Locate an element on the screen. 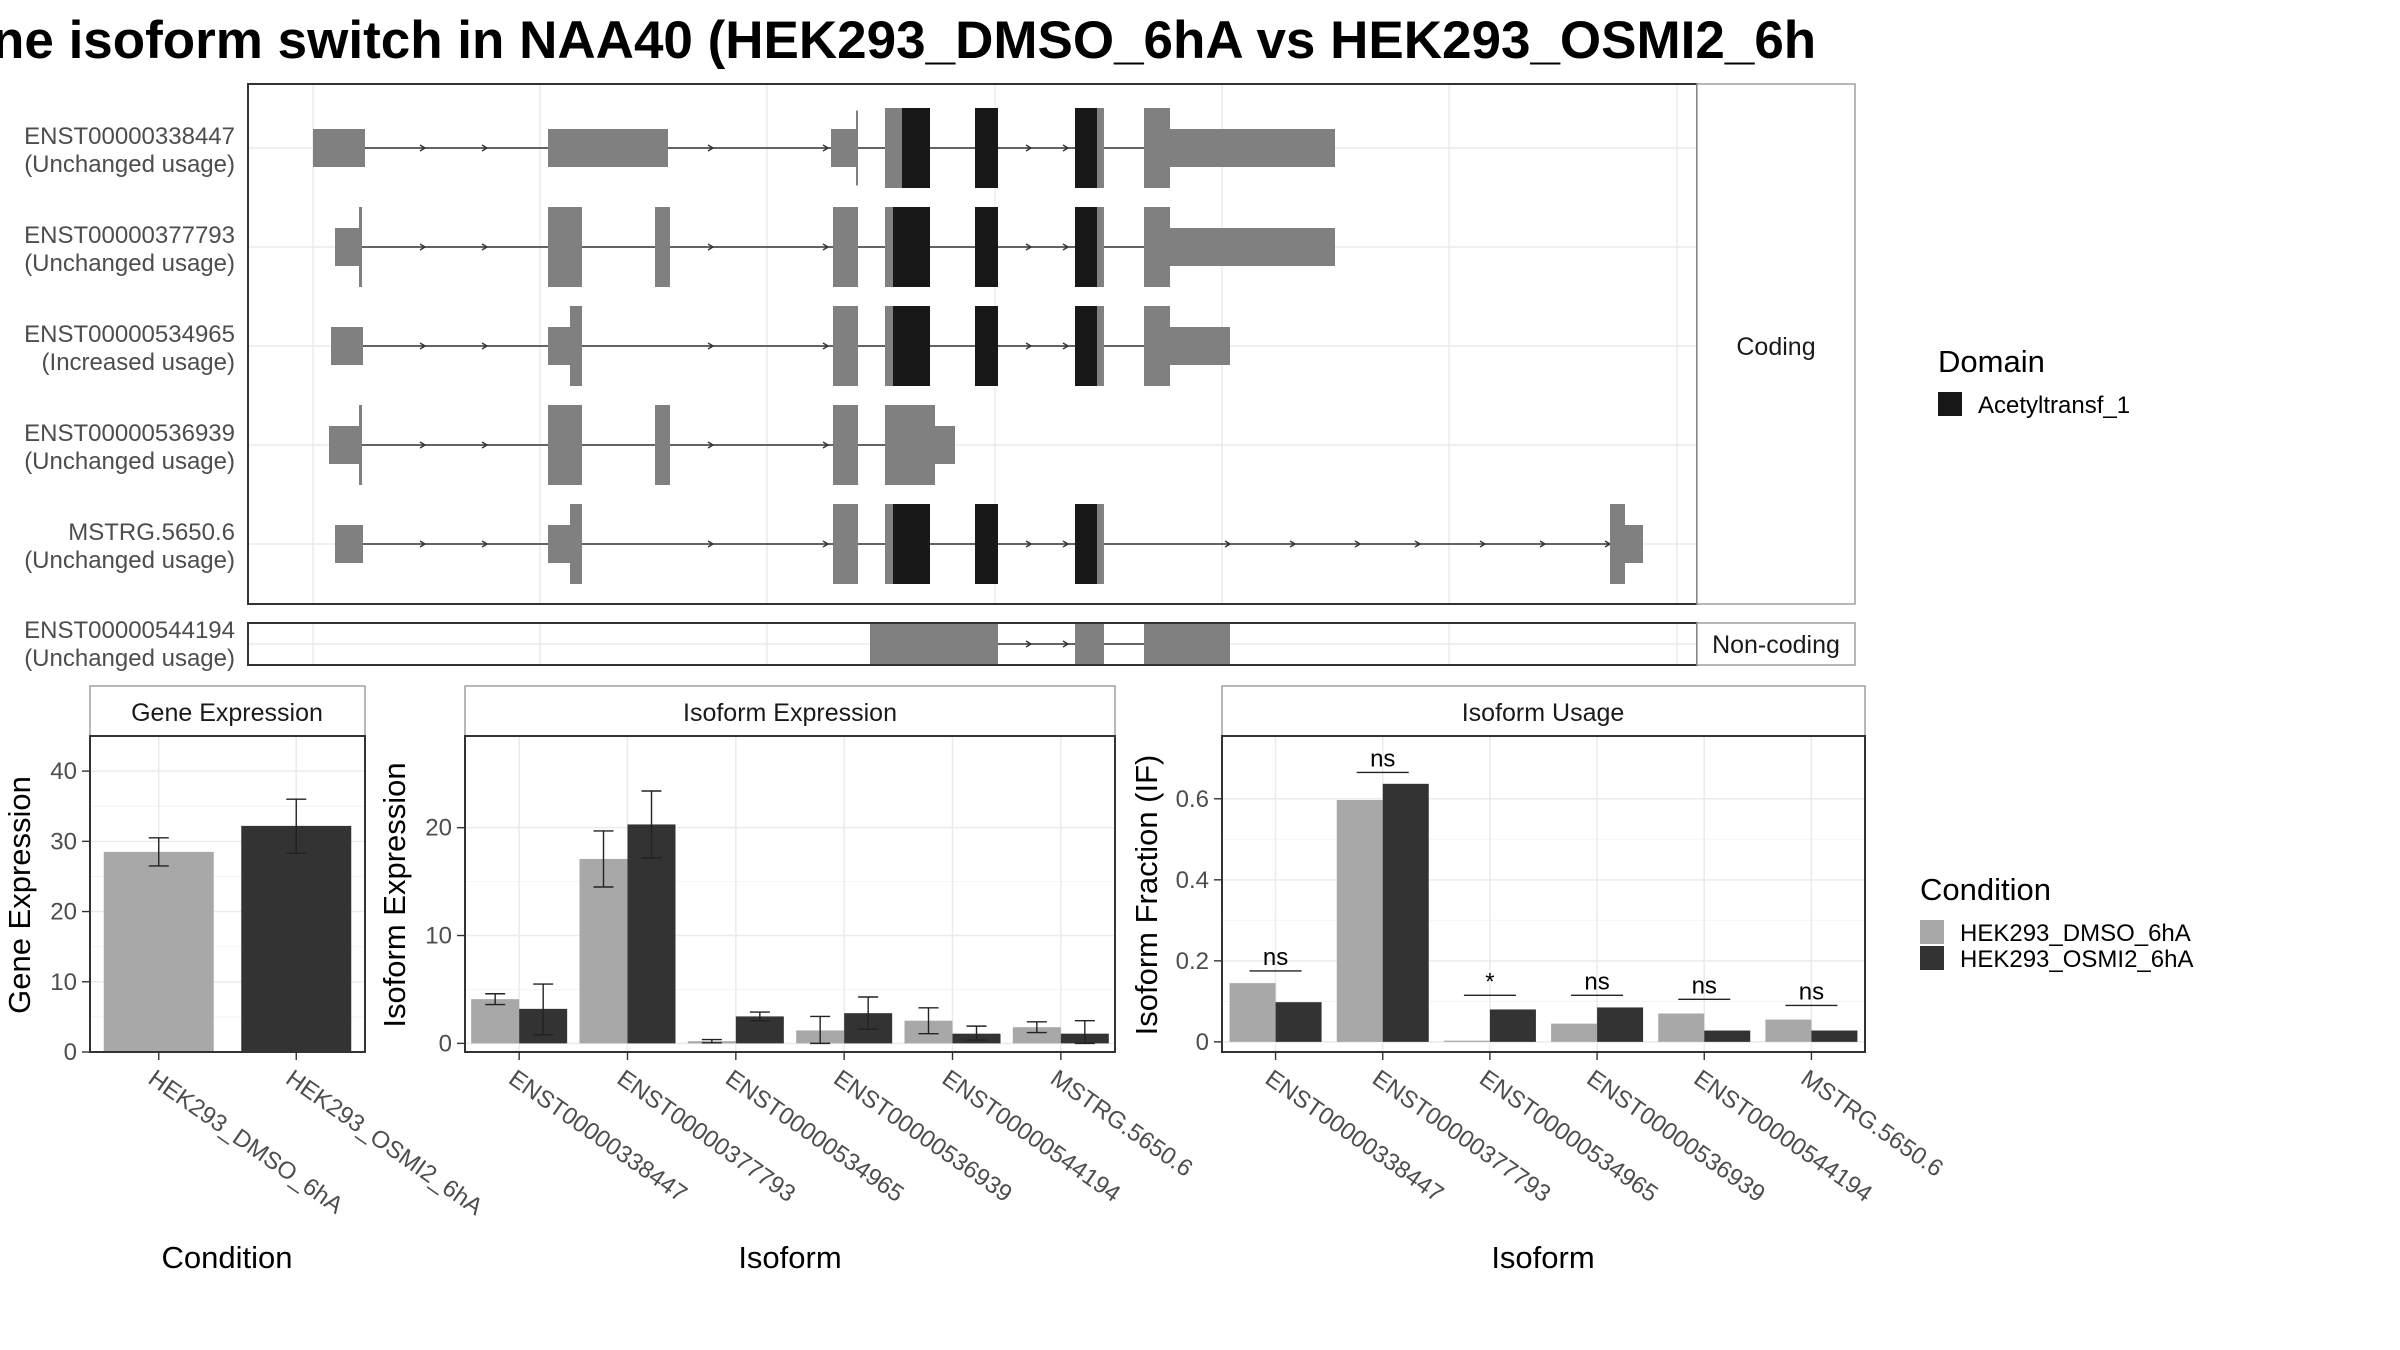 This screenshot has height=1350, width=2400. panel-title: Gene Expression is located at coordinates (227, 713).